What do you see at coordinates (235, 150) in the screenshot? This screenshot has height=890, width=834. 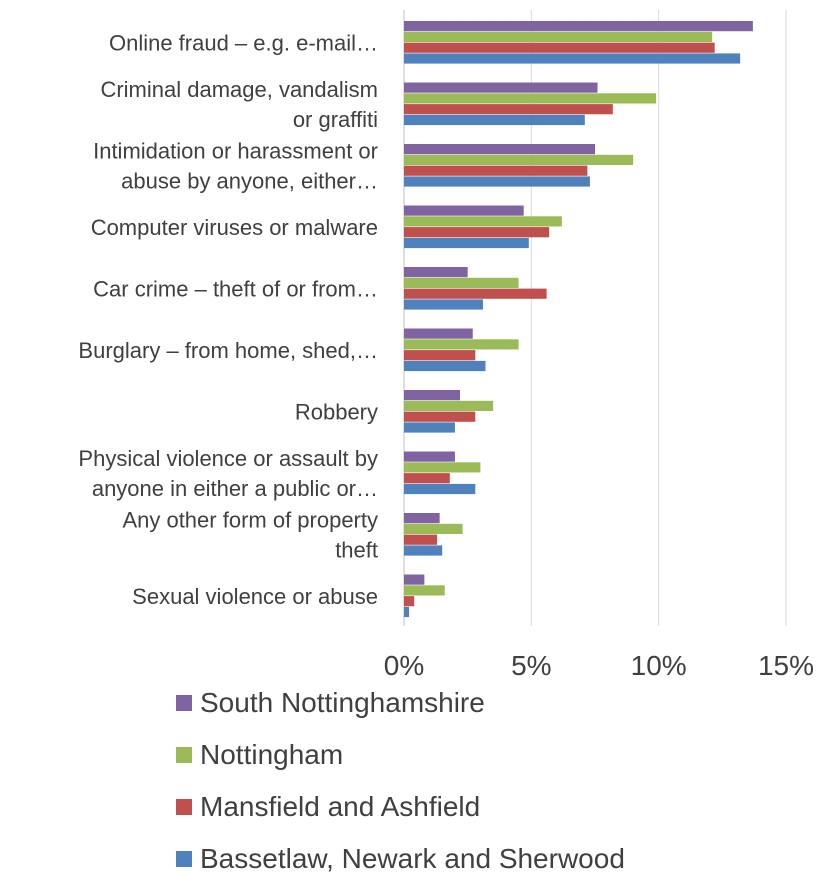 I see `category-label: Intimidation or harassment or` at bounding box center [235, 150].